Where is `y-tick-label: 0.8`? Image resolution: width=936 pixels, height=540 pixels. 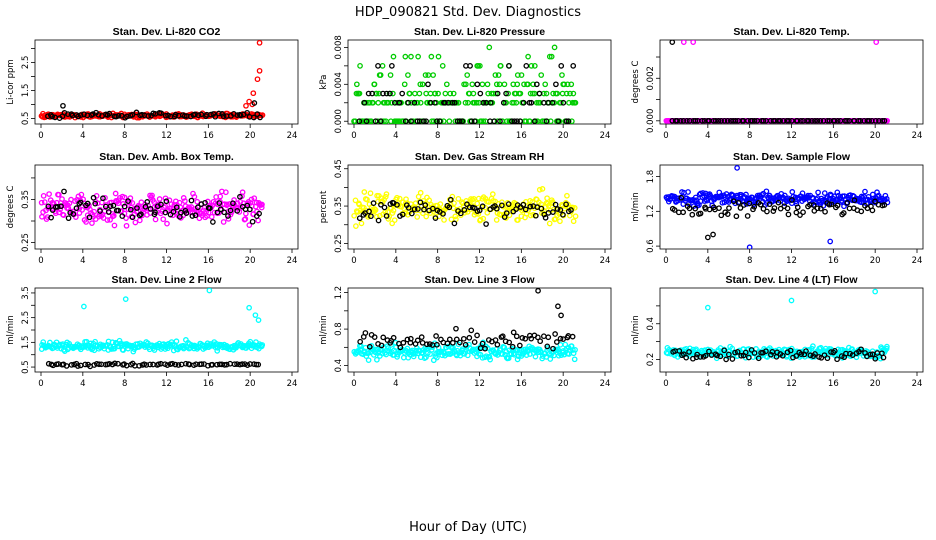
y-tick-label: 0.8 is located at coordinates (339, 329).